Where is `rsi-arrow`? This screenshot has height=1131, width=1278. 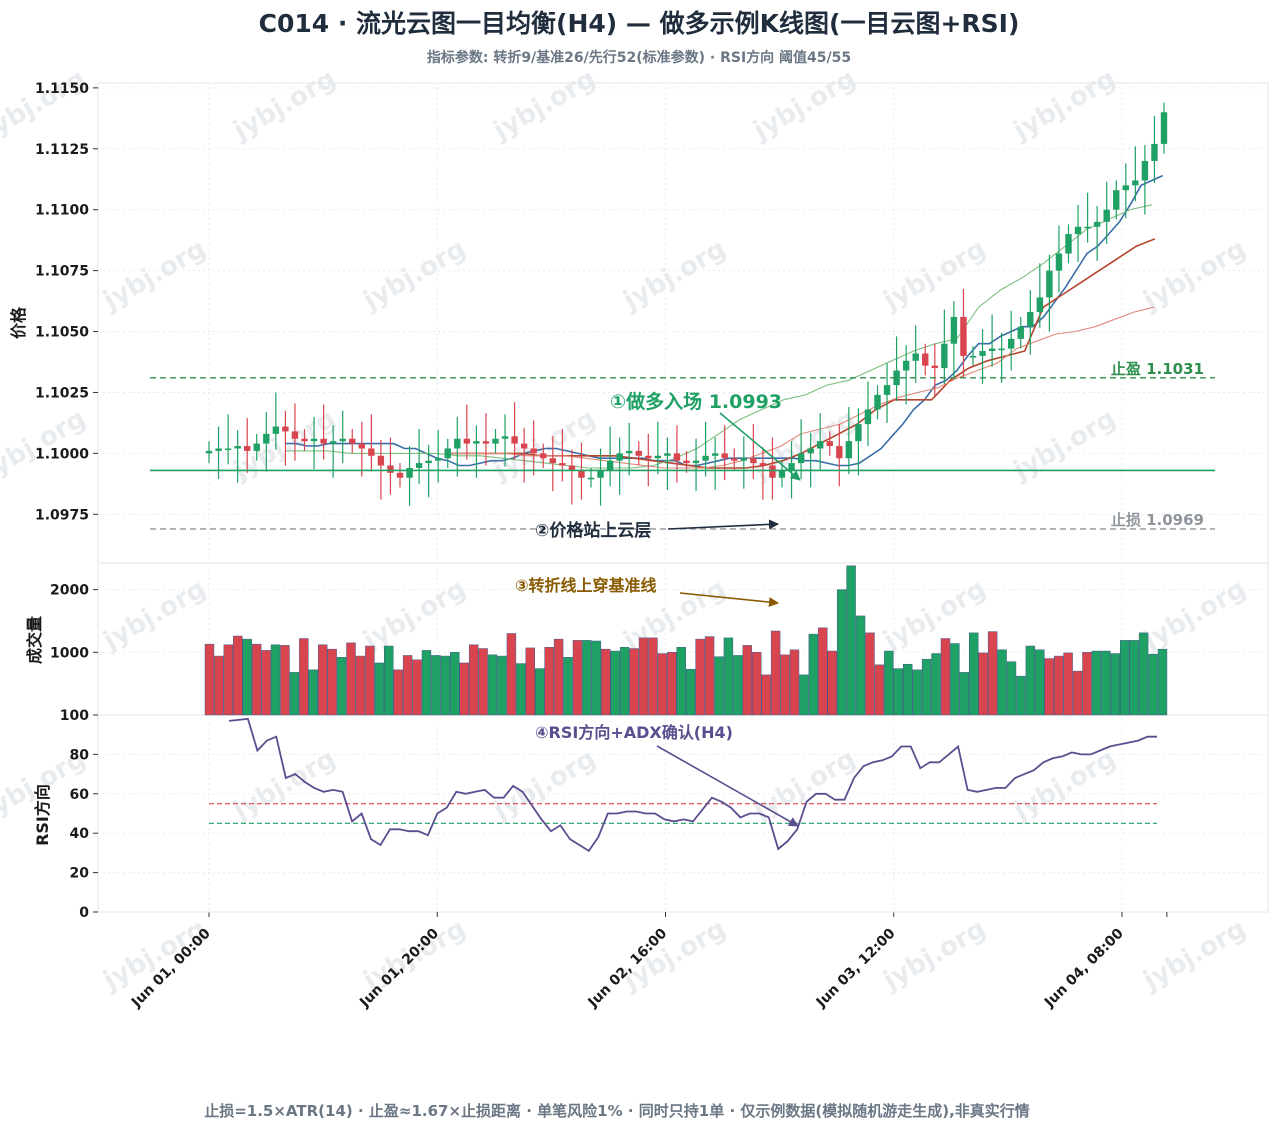
rsi-arrow is located at coordinates (727, 786).